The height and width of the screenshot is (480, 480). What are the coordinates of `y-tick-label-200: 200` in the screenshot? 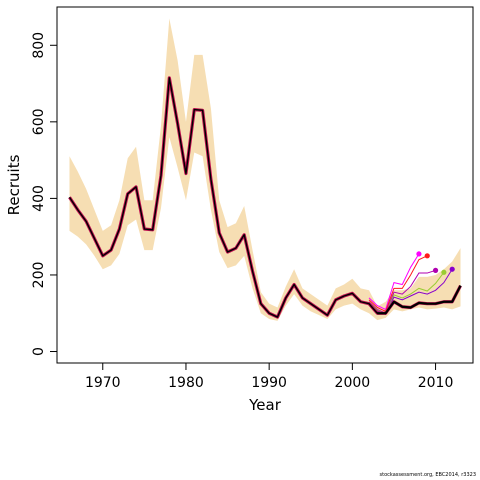 It's located at (39, 275).